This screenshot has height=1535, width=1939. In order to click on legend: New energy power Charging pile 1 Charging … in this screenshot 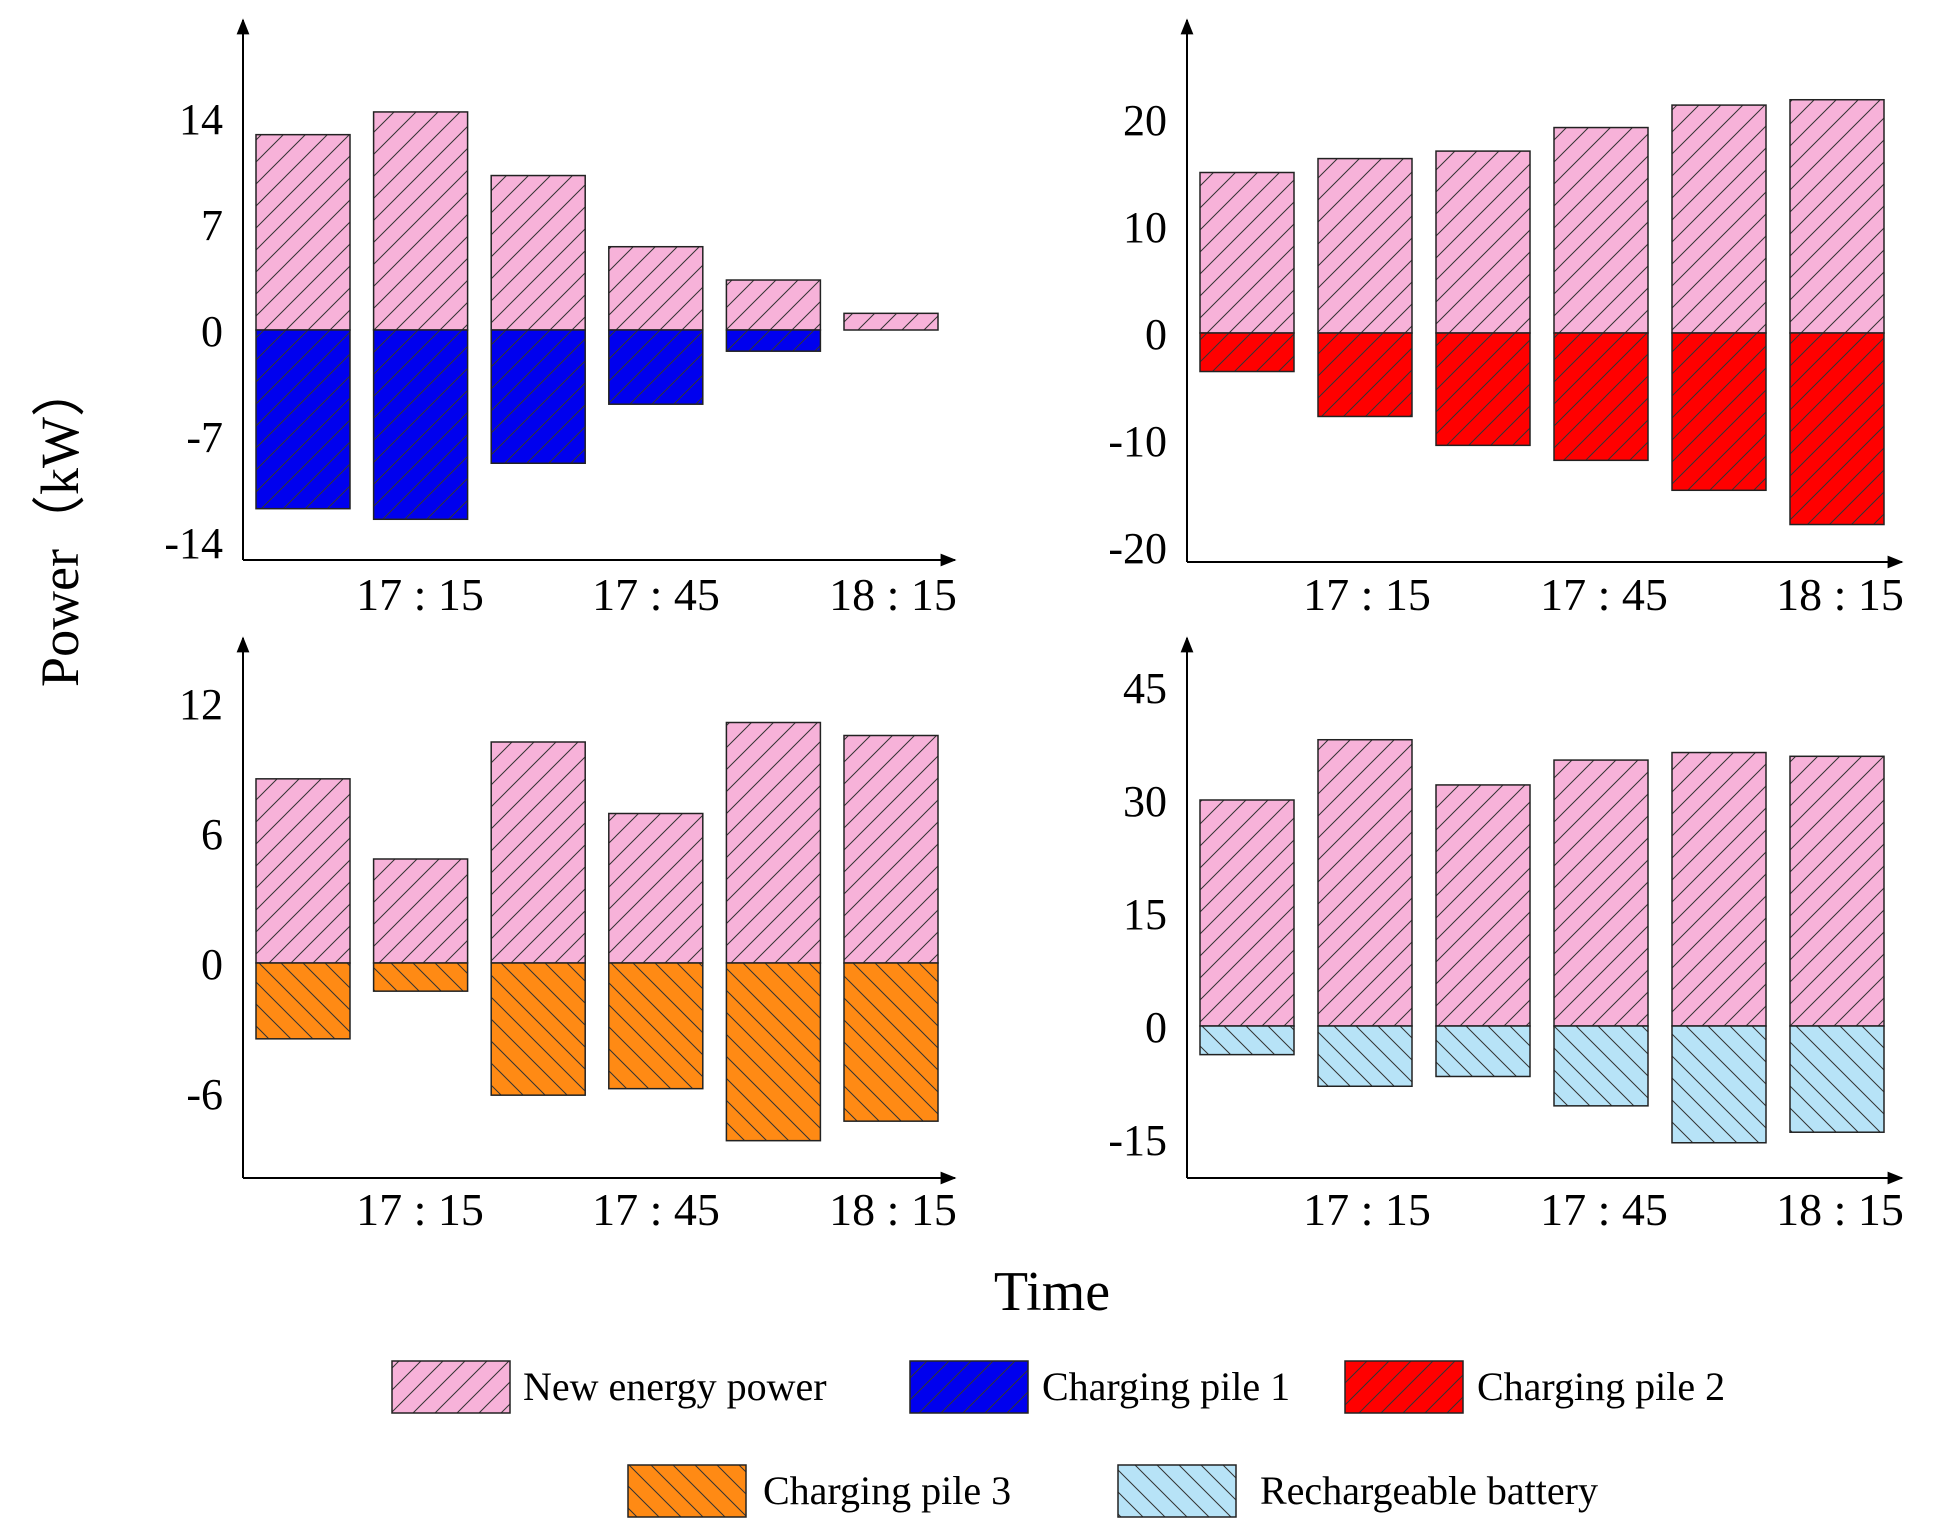, I will do `click(1058, 1439)`.